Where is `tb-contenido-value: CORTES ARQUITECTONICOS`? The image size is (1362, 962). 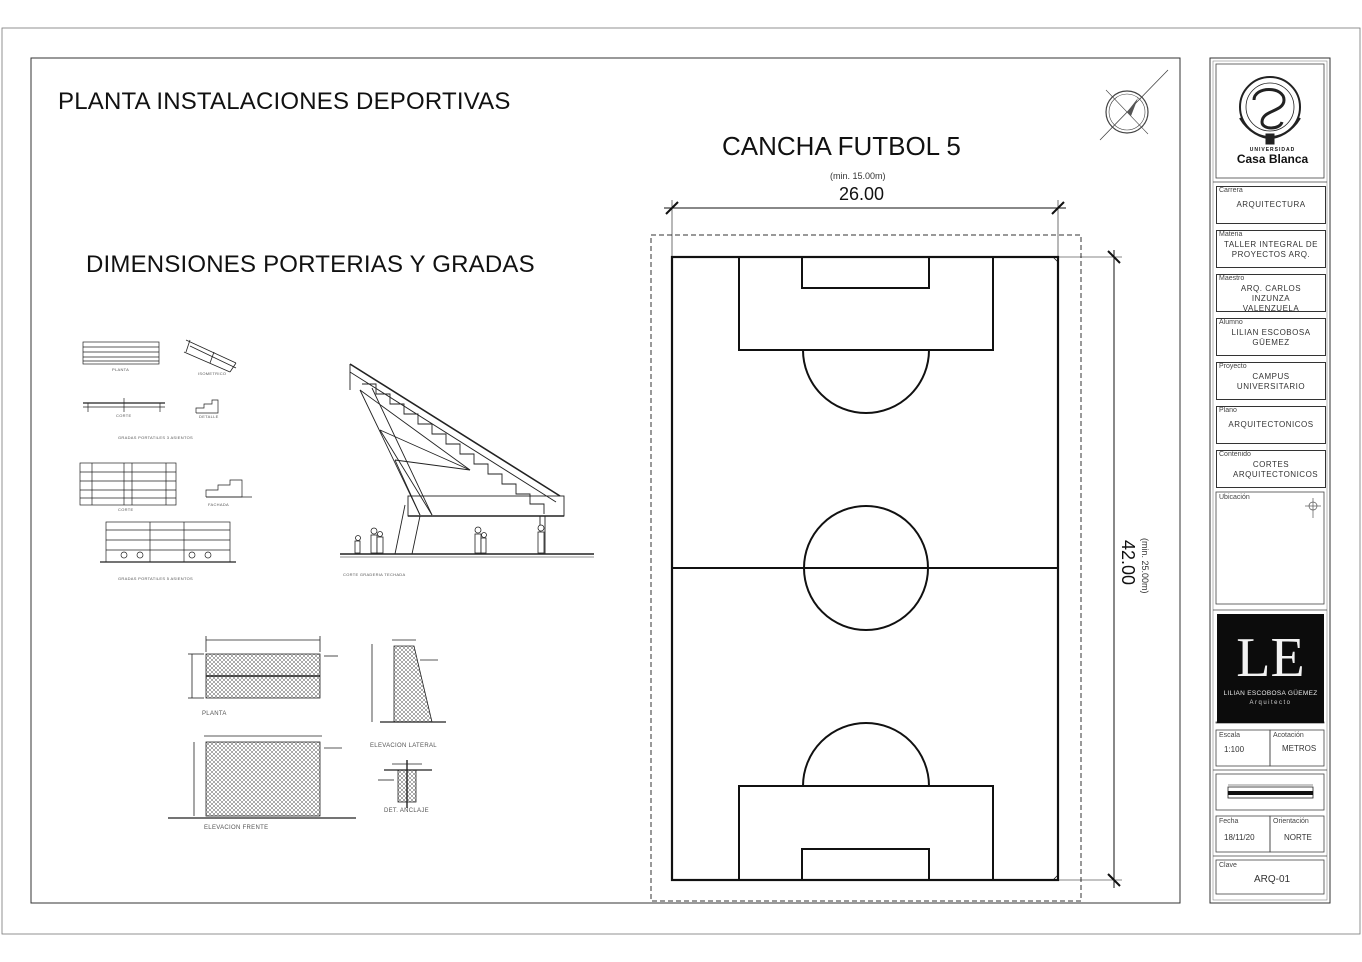
tb-contenido-value: CORTES ARQUITECTONICOS is located at coordinates (1276, 469).